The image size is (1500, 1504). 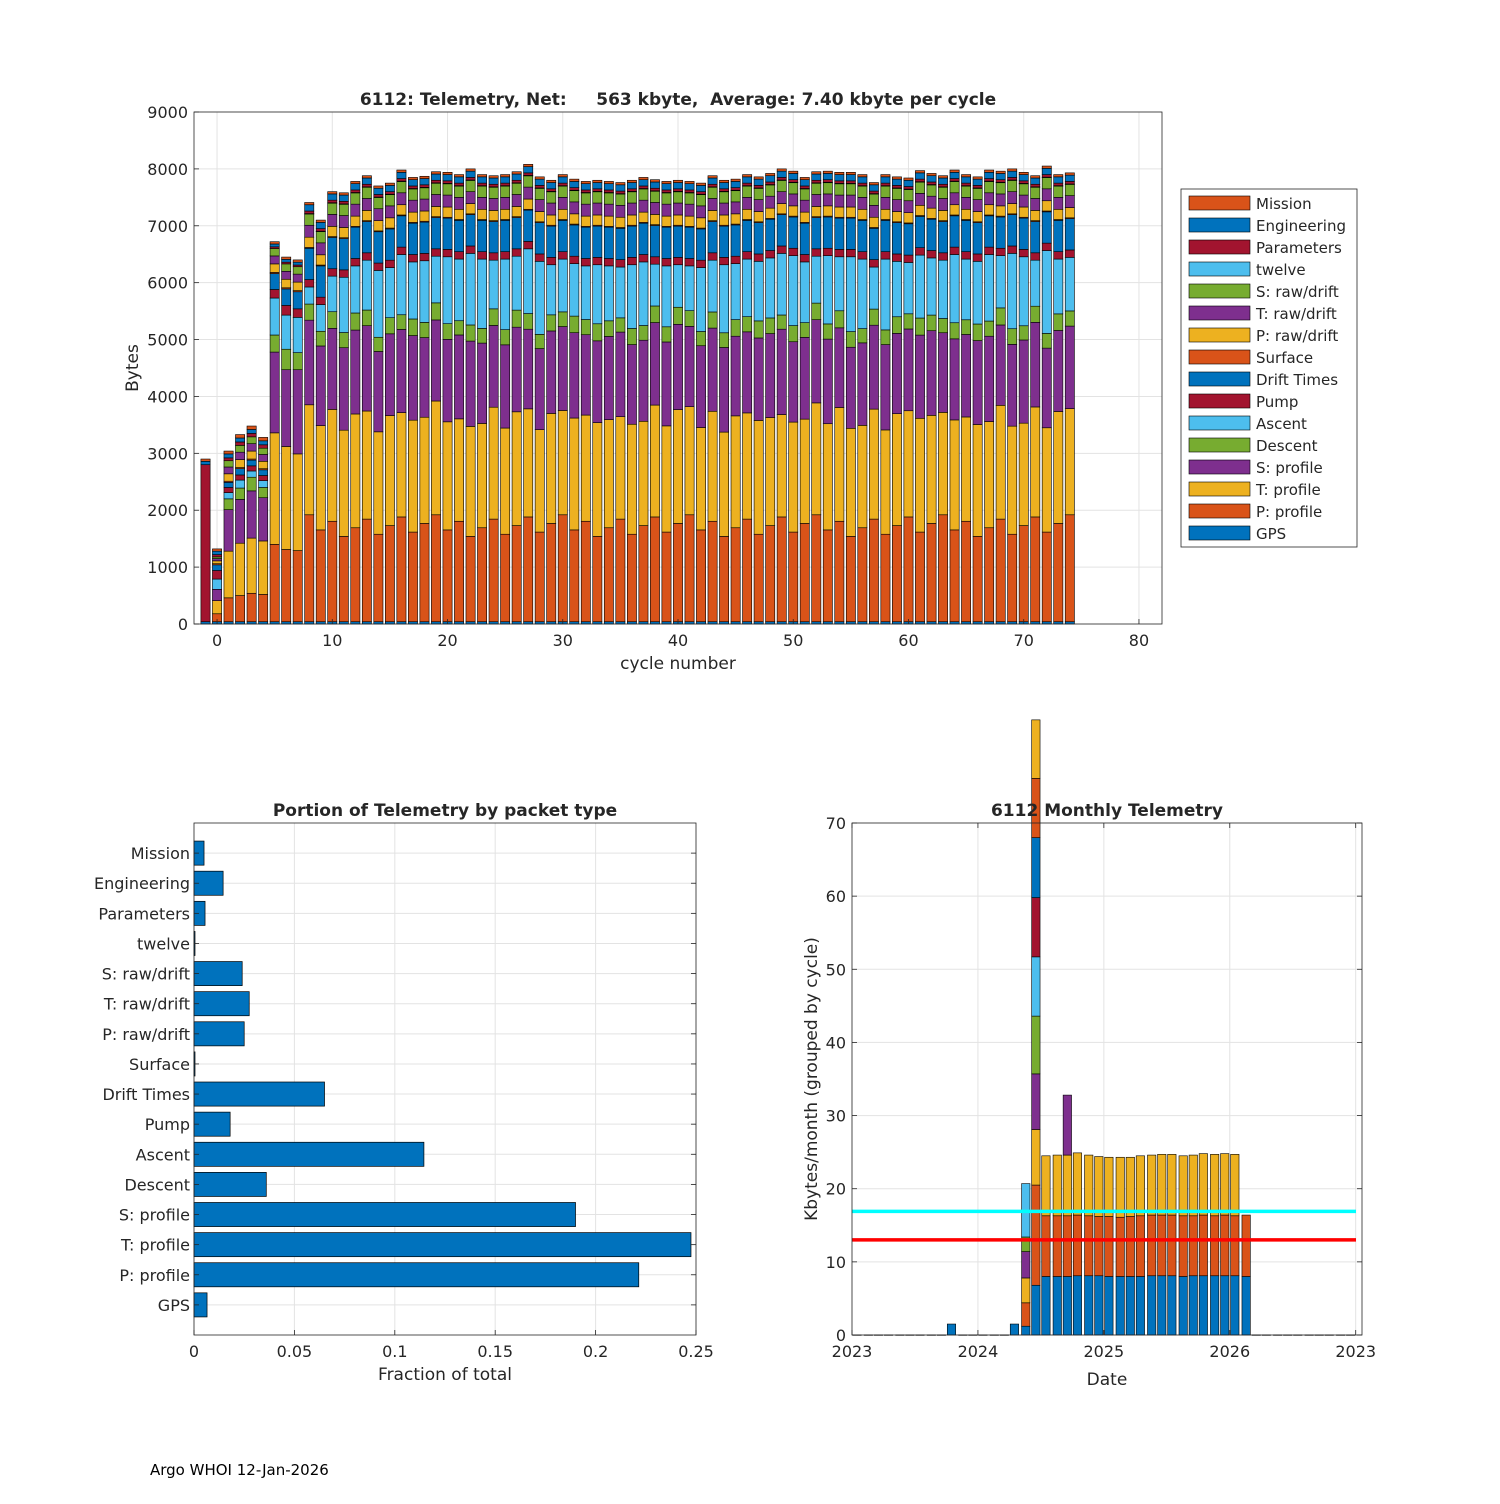 I want to click on x-tick-label: 0.05, so click(x=295, y=1351).